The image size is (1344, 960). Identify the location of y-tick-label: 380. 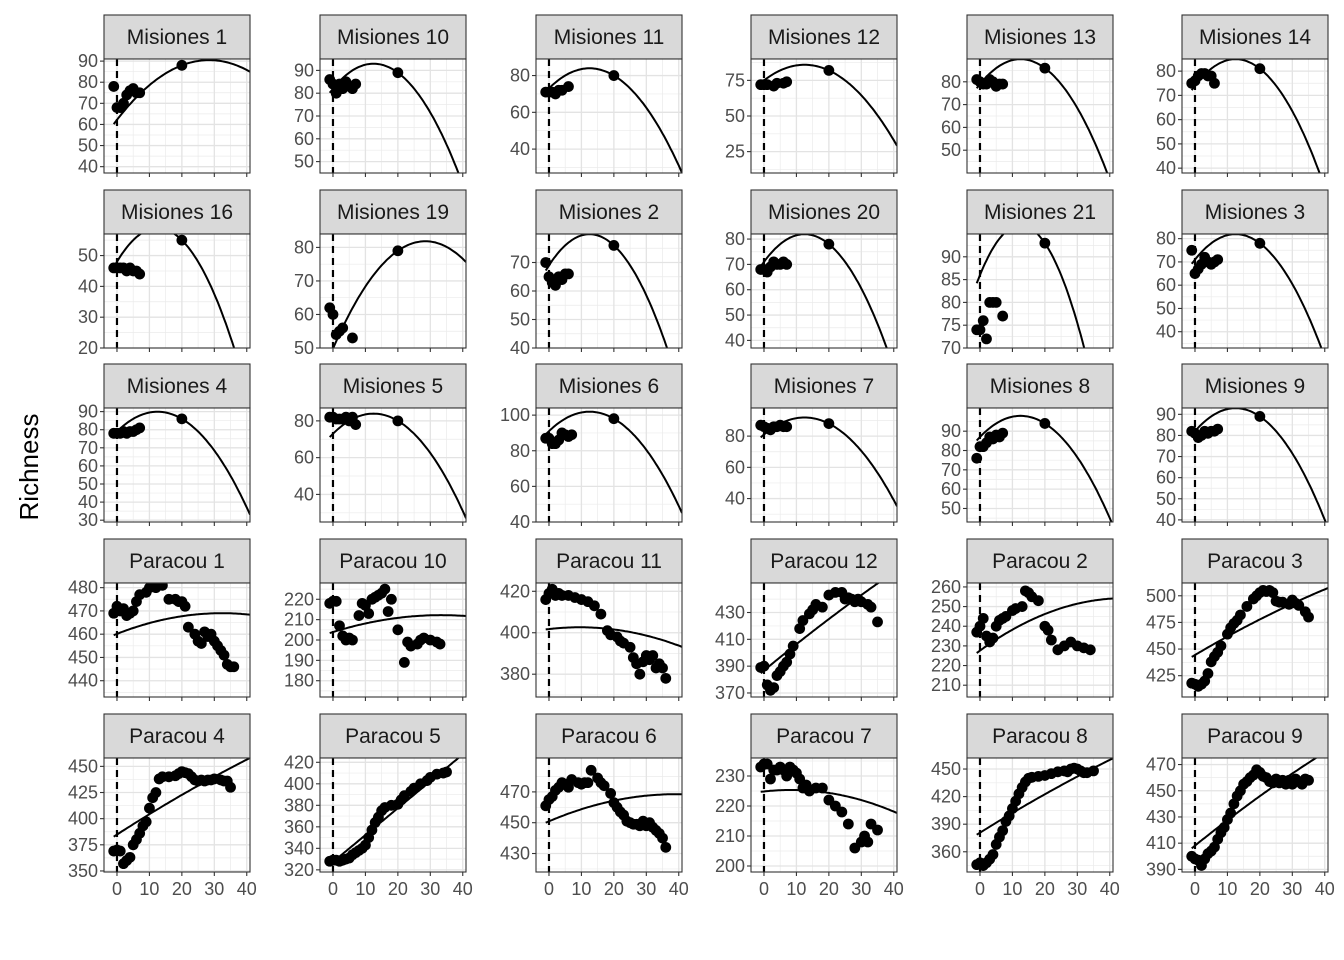
(299, 805).